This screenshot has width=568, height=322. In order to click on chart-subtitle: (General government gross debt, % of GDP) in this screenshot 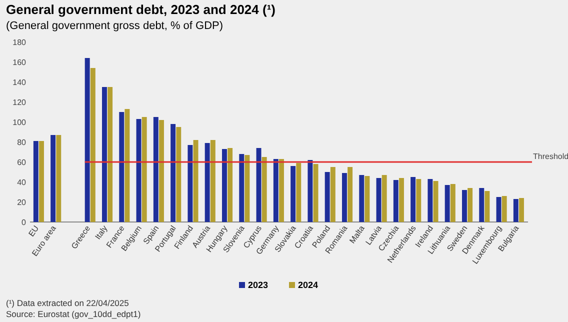, I will do `click(115, 26)`.